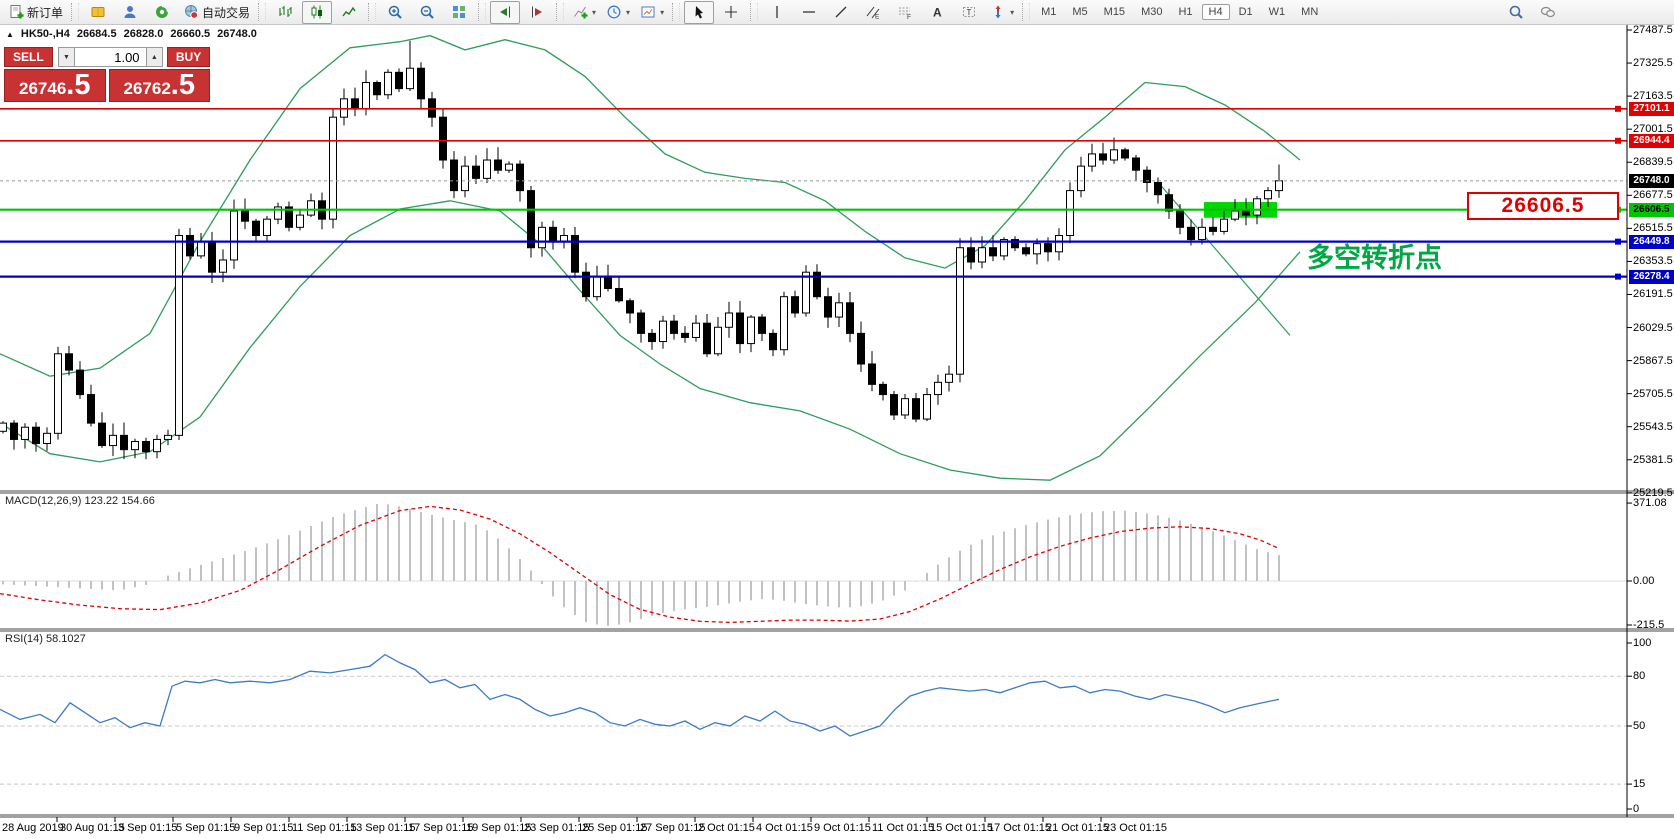 The width and height of the screenshot is (1674, 839). What do you see at coordinates (66, 57) in the screenshot?
I see `volume-down-button: ▼` at bounding box center [66, 57].